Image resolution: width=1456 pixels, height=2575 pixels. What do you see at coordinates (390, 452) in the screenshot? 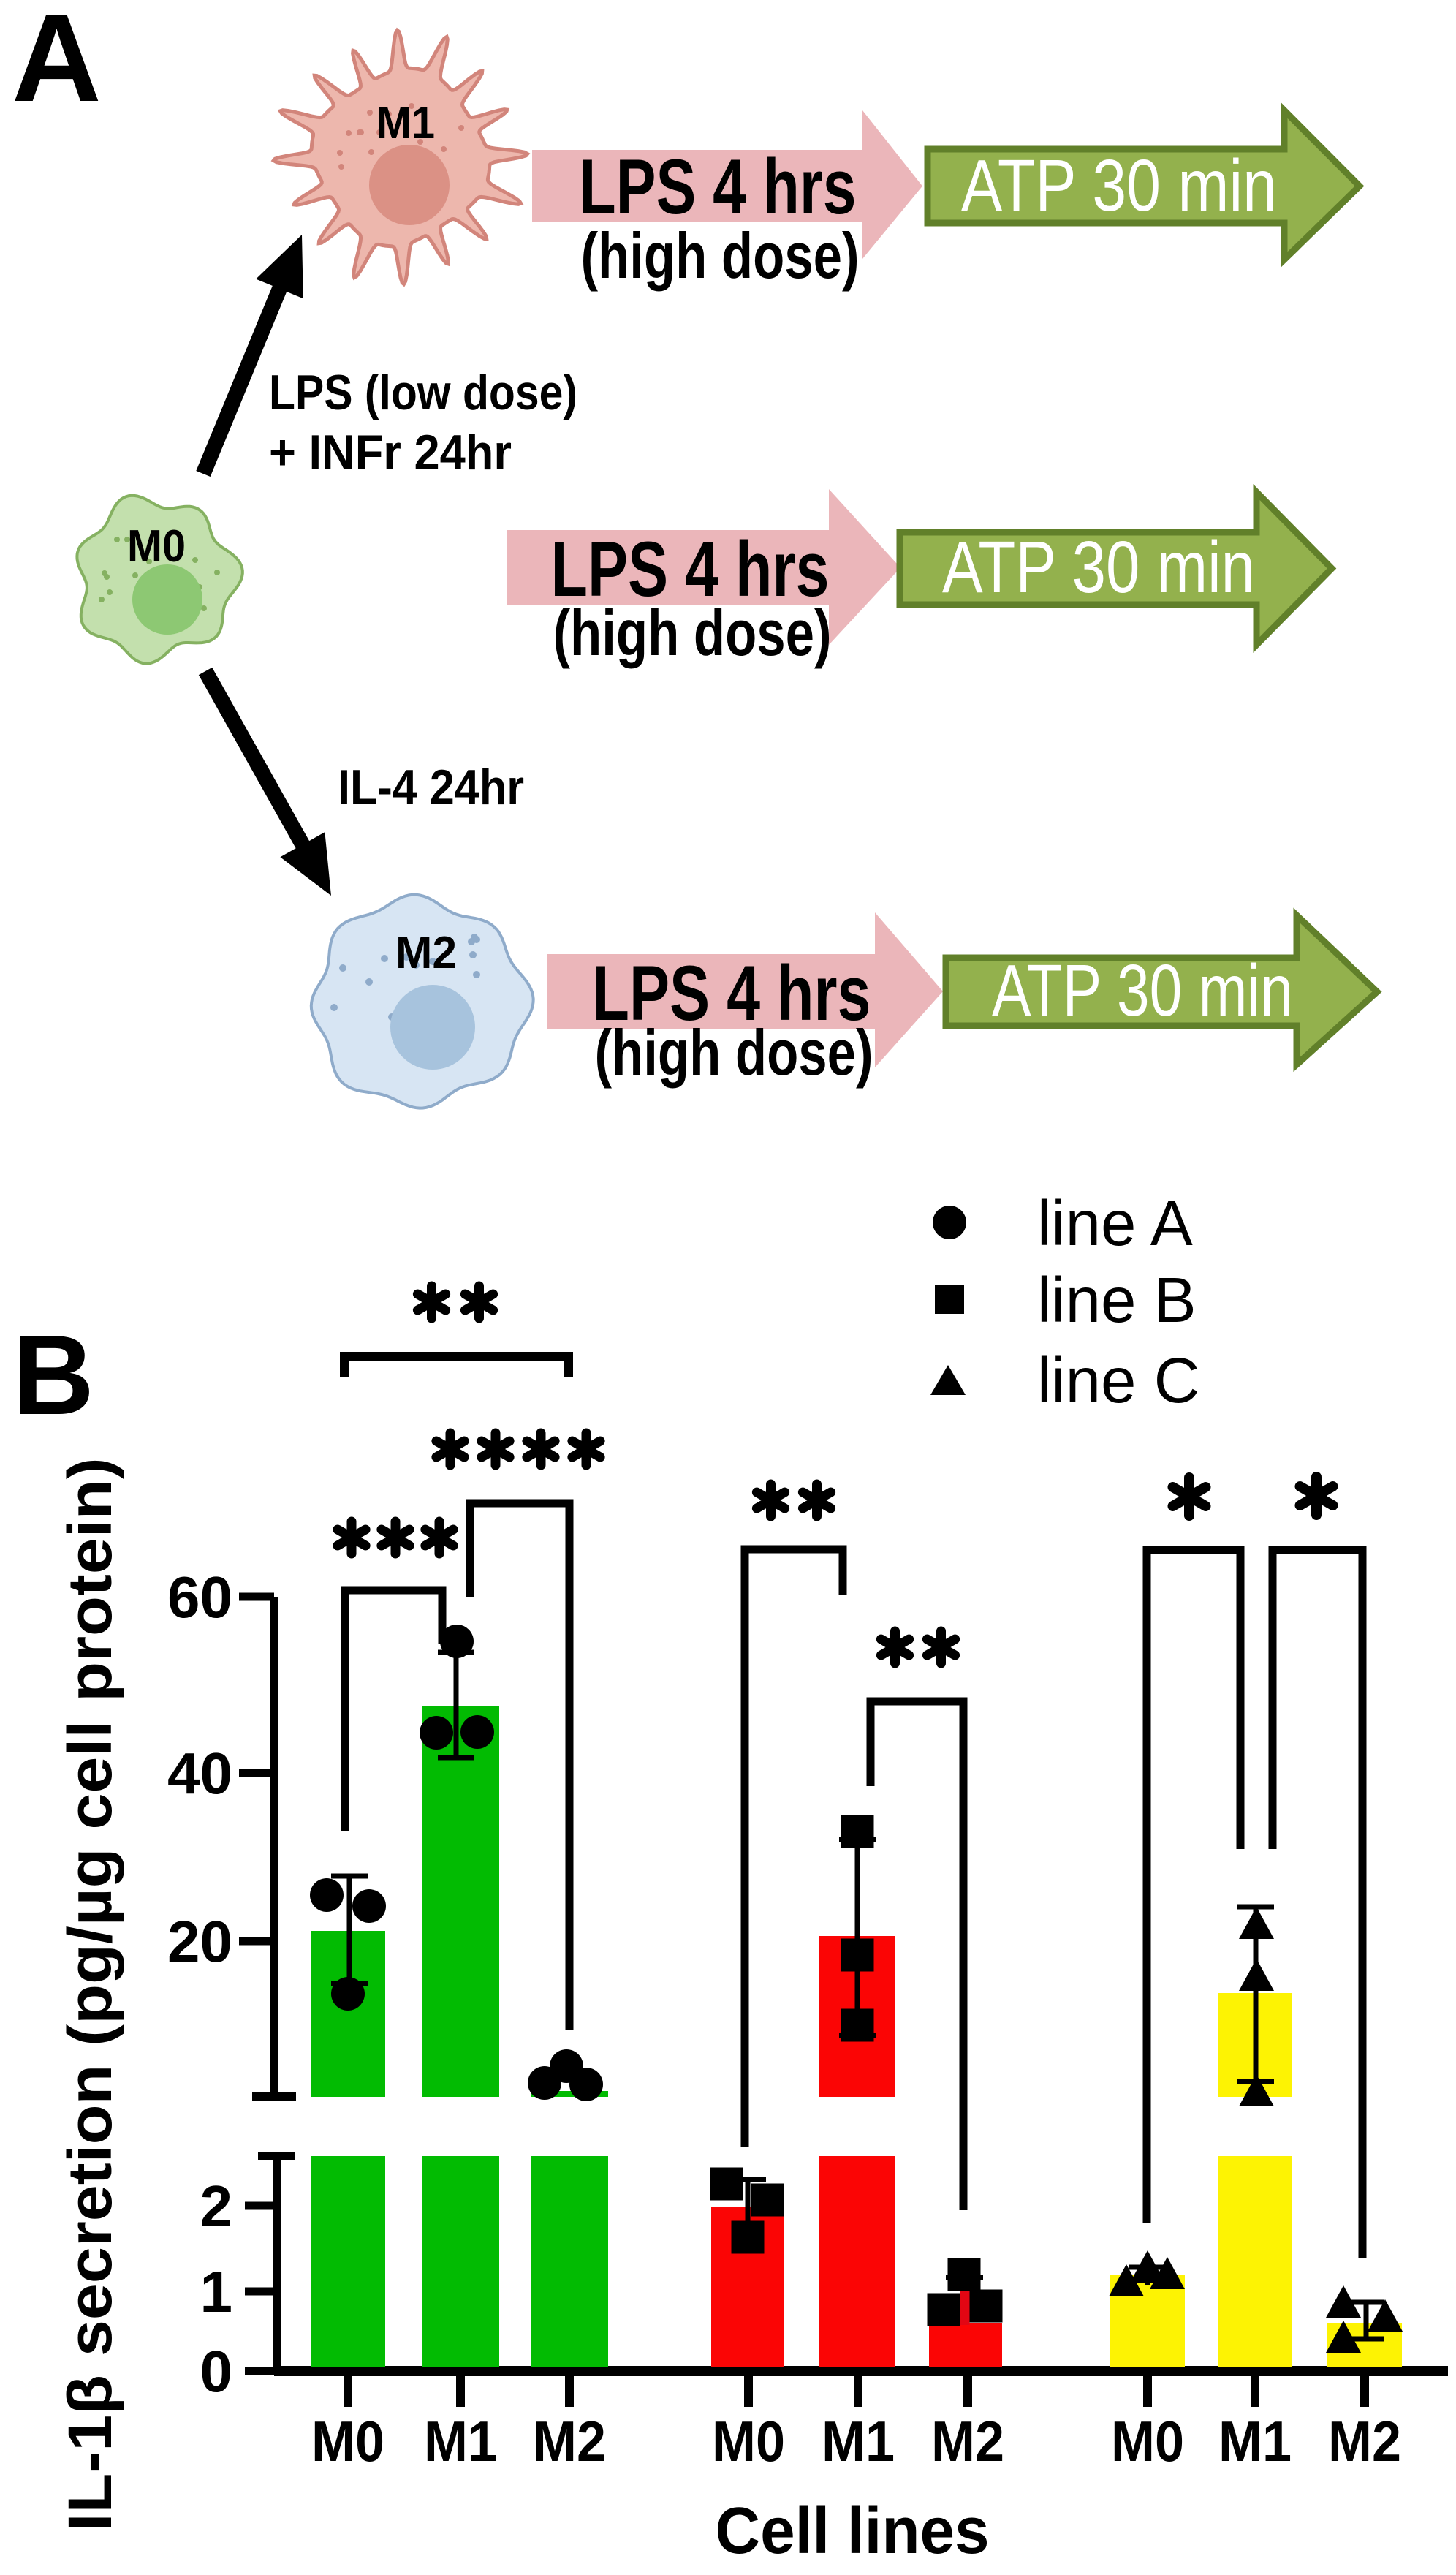
I see `svg-text: + INFr 24hr` at bounding box center [390, 452].